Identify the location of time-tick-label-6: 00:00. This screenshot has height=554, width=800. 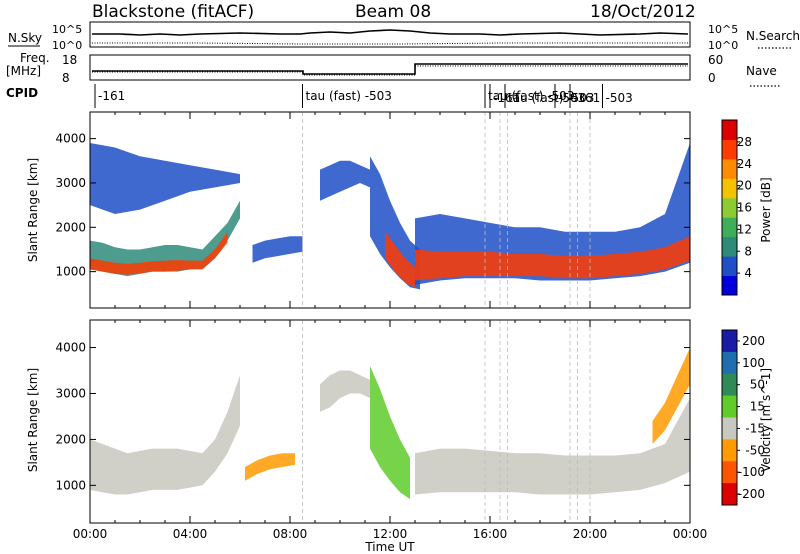
(690, 534).